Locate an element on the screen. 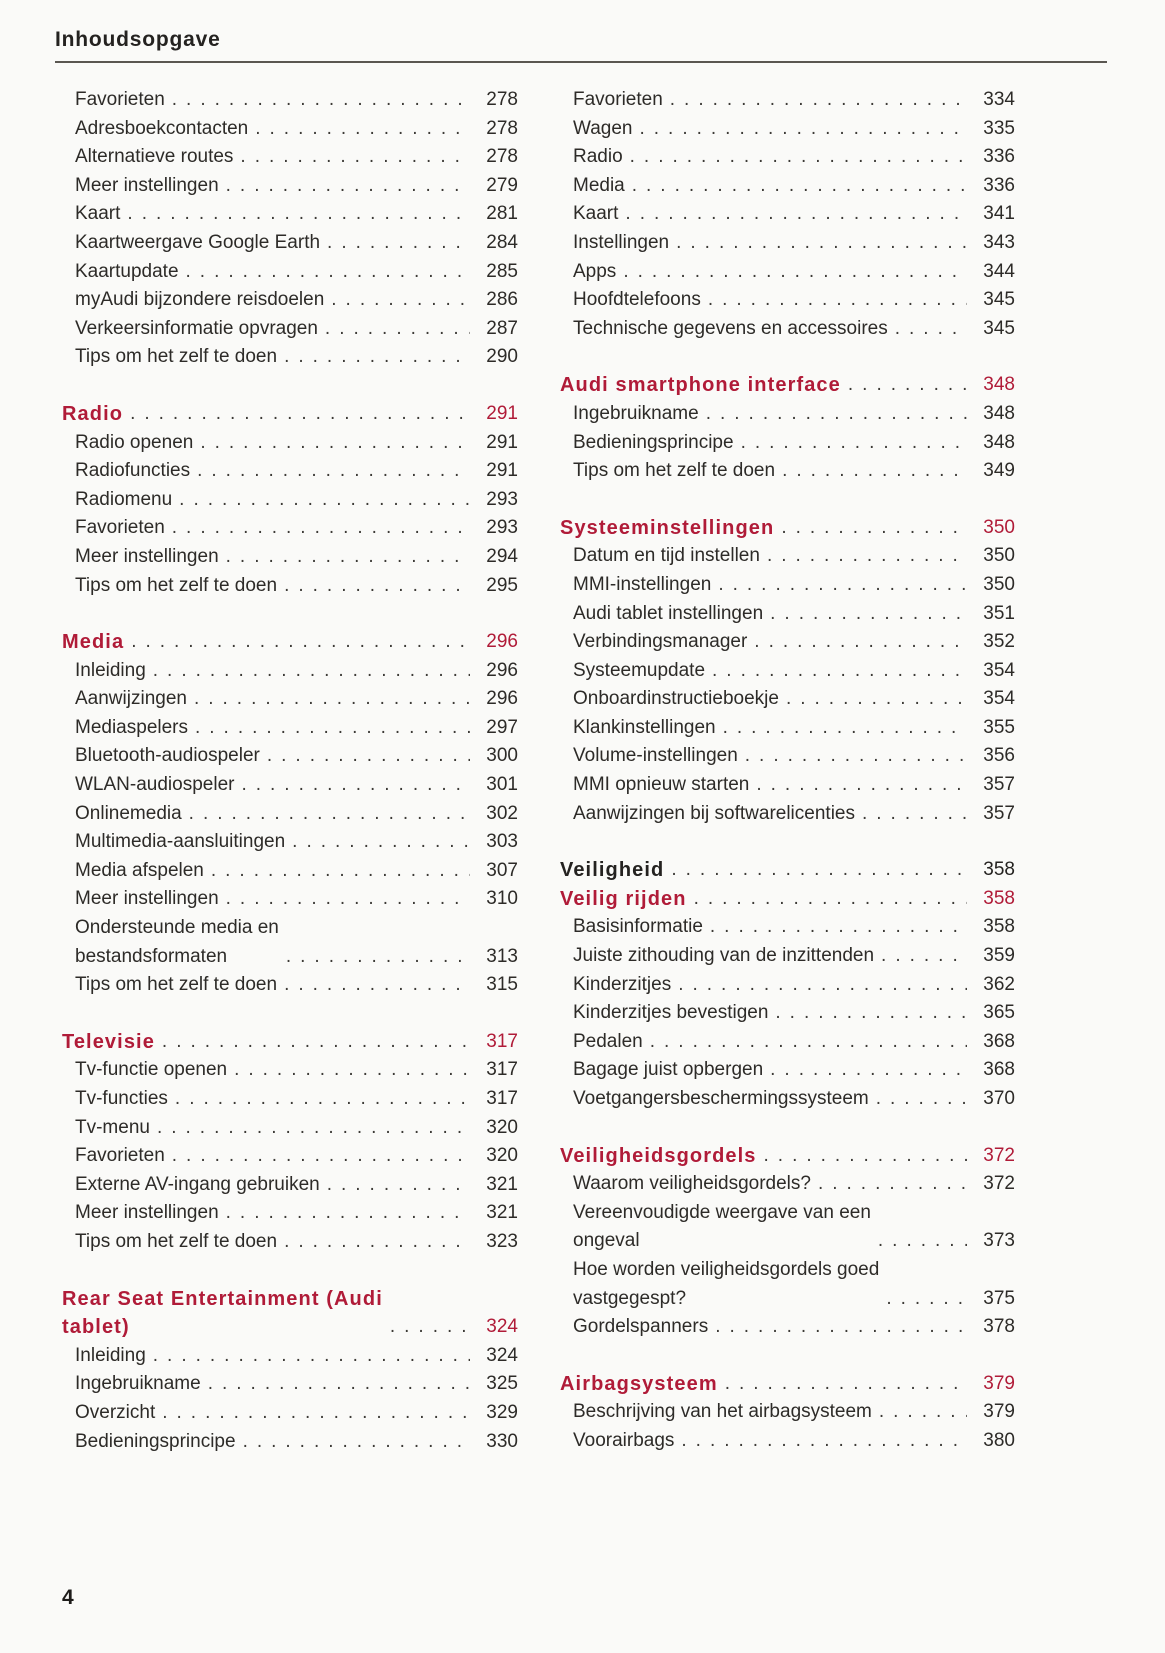 This screenshot has width=1165, height=1653. toc-entry: Kaartupdate 285 is located at coordinates (290, 272).